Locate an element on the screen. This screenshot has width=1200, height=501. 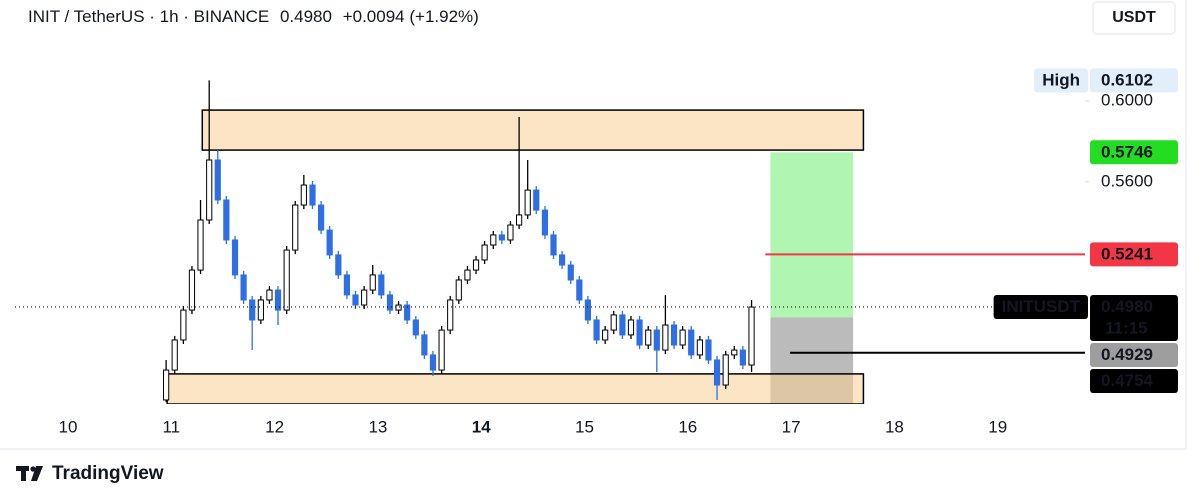
price-tag-label: High is located at coordinates (1061, 79).